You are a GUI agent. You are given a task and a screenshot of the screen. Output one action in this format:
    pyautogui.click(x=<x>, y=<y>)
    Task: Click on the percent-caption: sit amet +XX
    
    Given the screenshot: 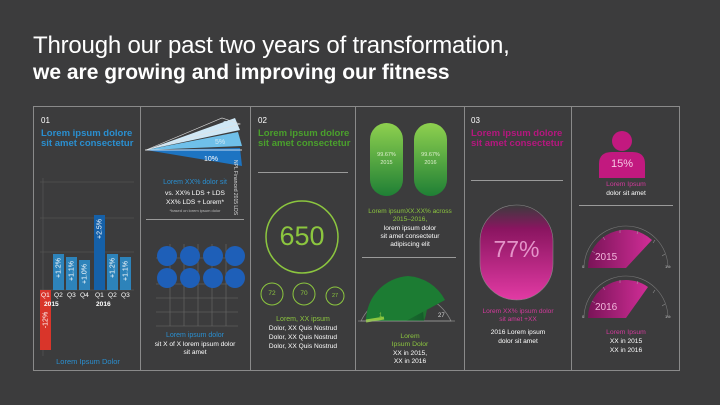 What is the action you would take?
    pyautogui.click(x=518, y=319)
    